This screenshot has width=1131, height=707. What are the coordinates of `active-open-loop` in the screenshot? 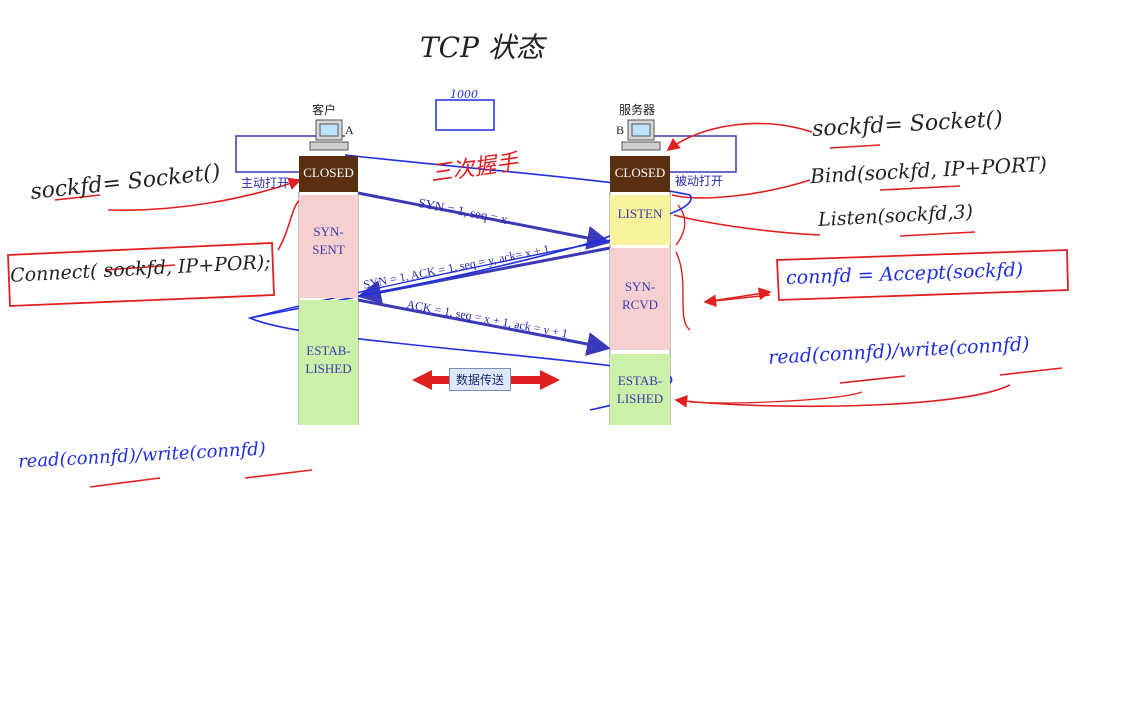 It's located at (290, 154).